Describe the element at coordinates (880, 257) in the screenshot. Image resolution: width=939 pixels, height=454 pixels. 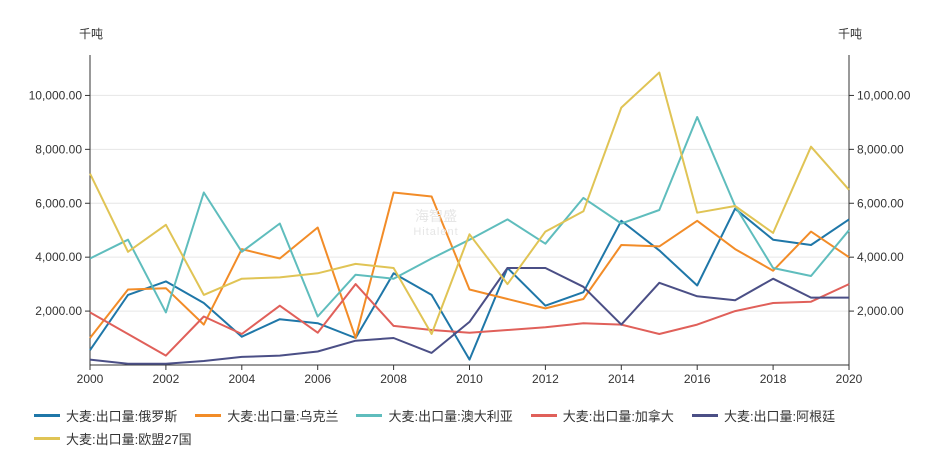
I see `y-tick-label-right: 4,000.00` at that location.